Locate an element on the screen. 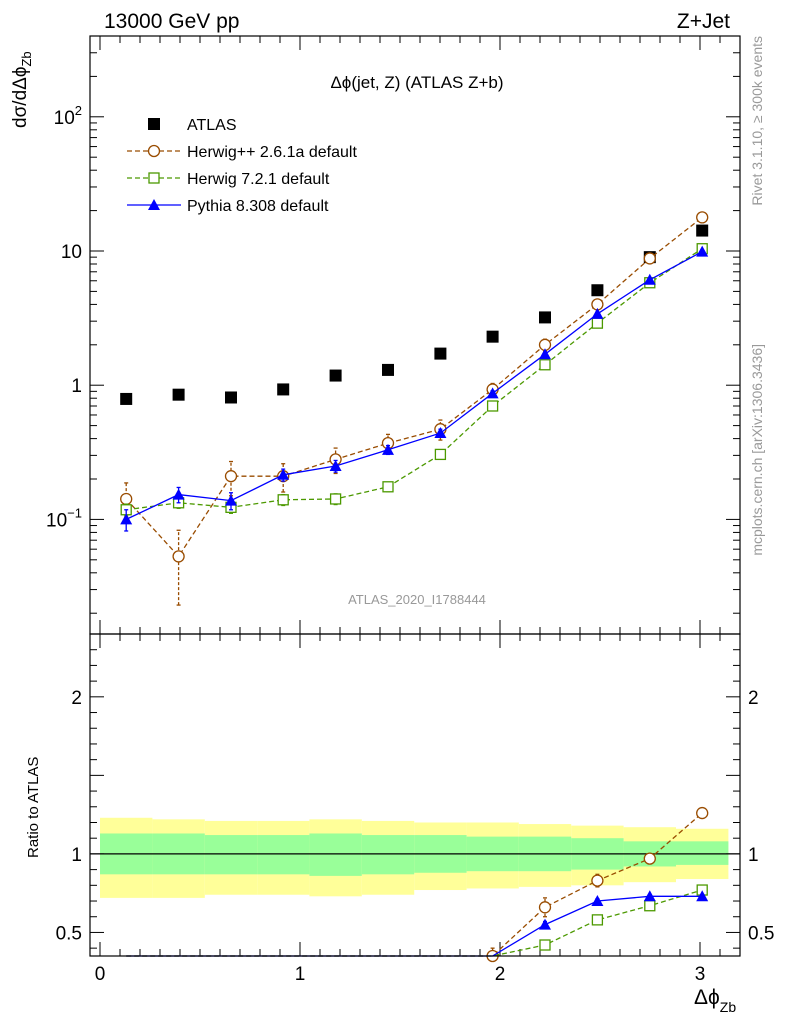 This screenshot has height=1024, width=786. header-left: 13000 GeV pp is located at coordinates (171, 21).